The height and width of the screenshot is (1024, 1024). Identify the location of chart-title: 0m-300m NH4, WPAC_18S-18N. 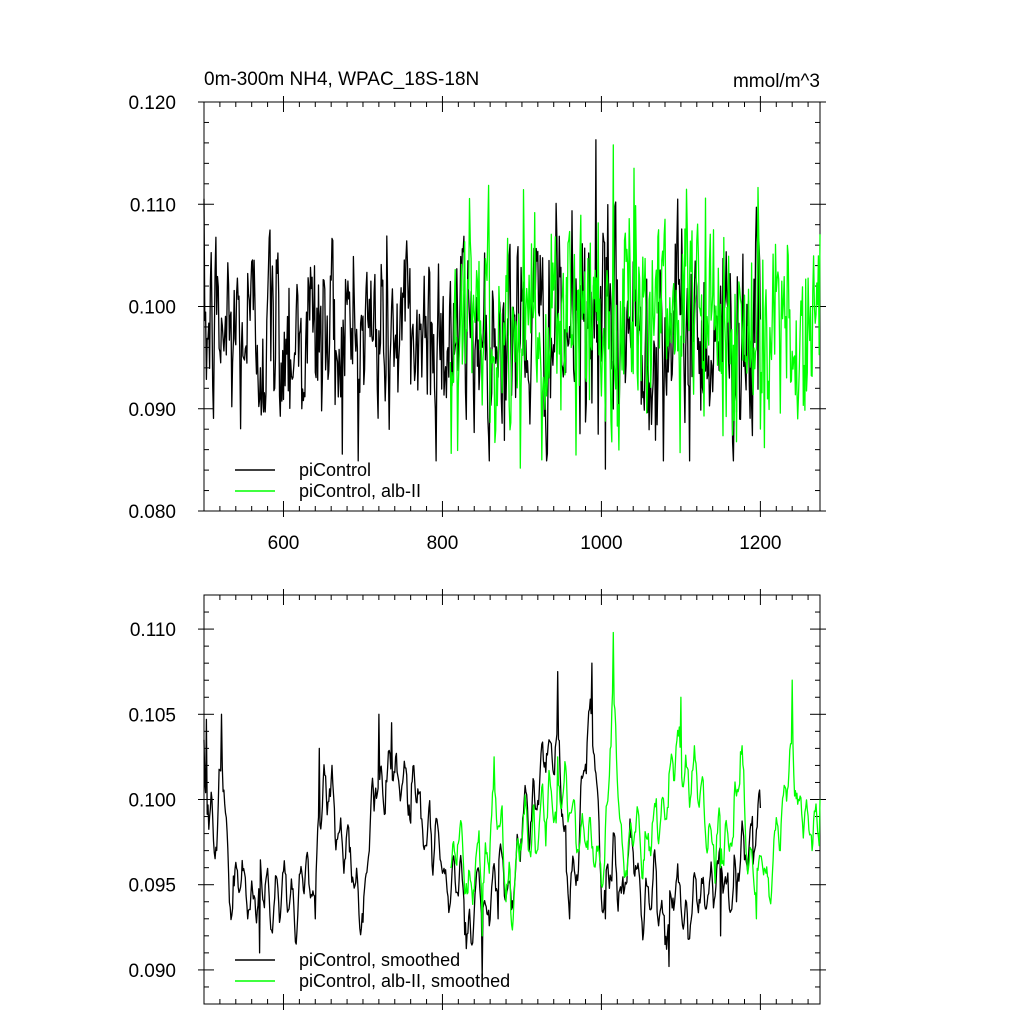
(341, 79).